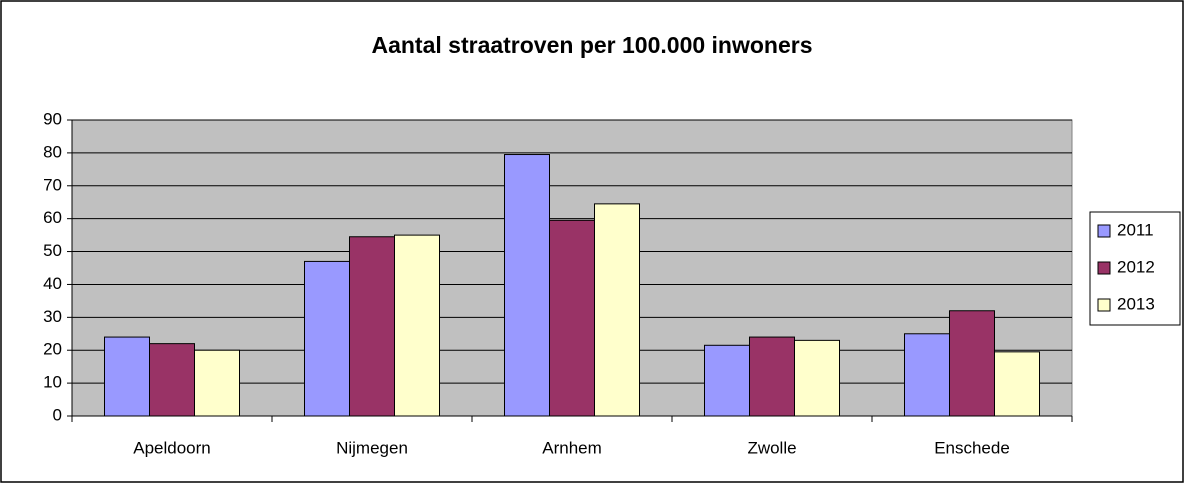  I want to click on y-tick-label: 70, so click(52, 184).